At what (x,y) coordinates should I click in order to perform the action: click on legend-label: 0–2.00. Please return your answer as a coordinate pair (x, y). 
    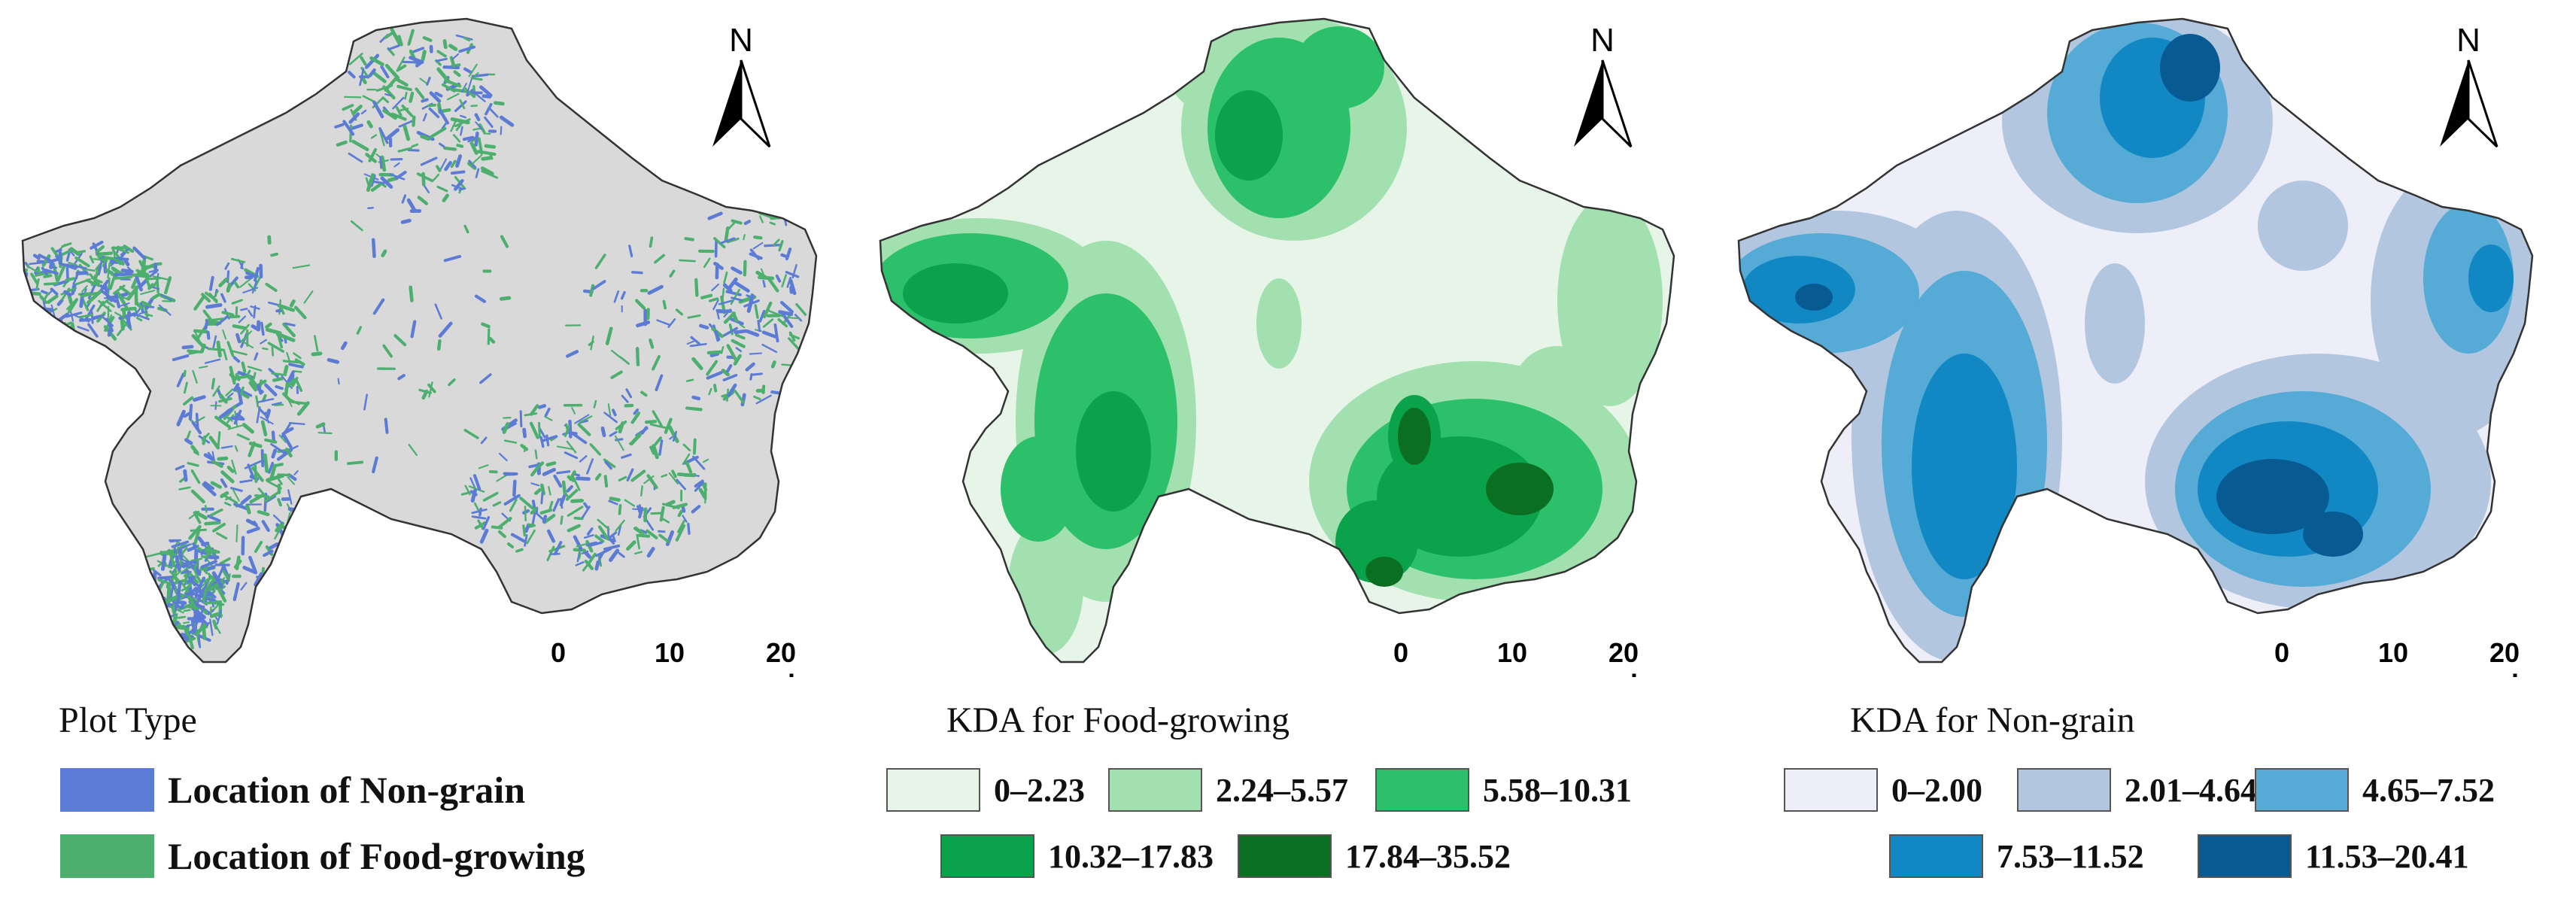
    Looking at the image, I should click on (1937, 790).